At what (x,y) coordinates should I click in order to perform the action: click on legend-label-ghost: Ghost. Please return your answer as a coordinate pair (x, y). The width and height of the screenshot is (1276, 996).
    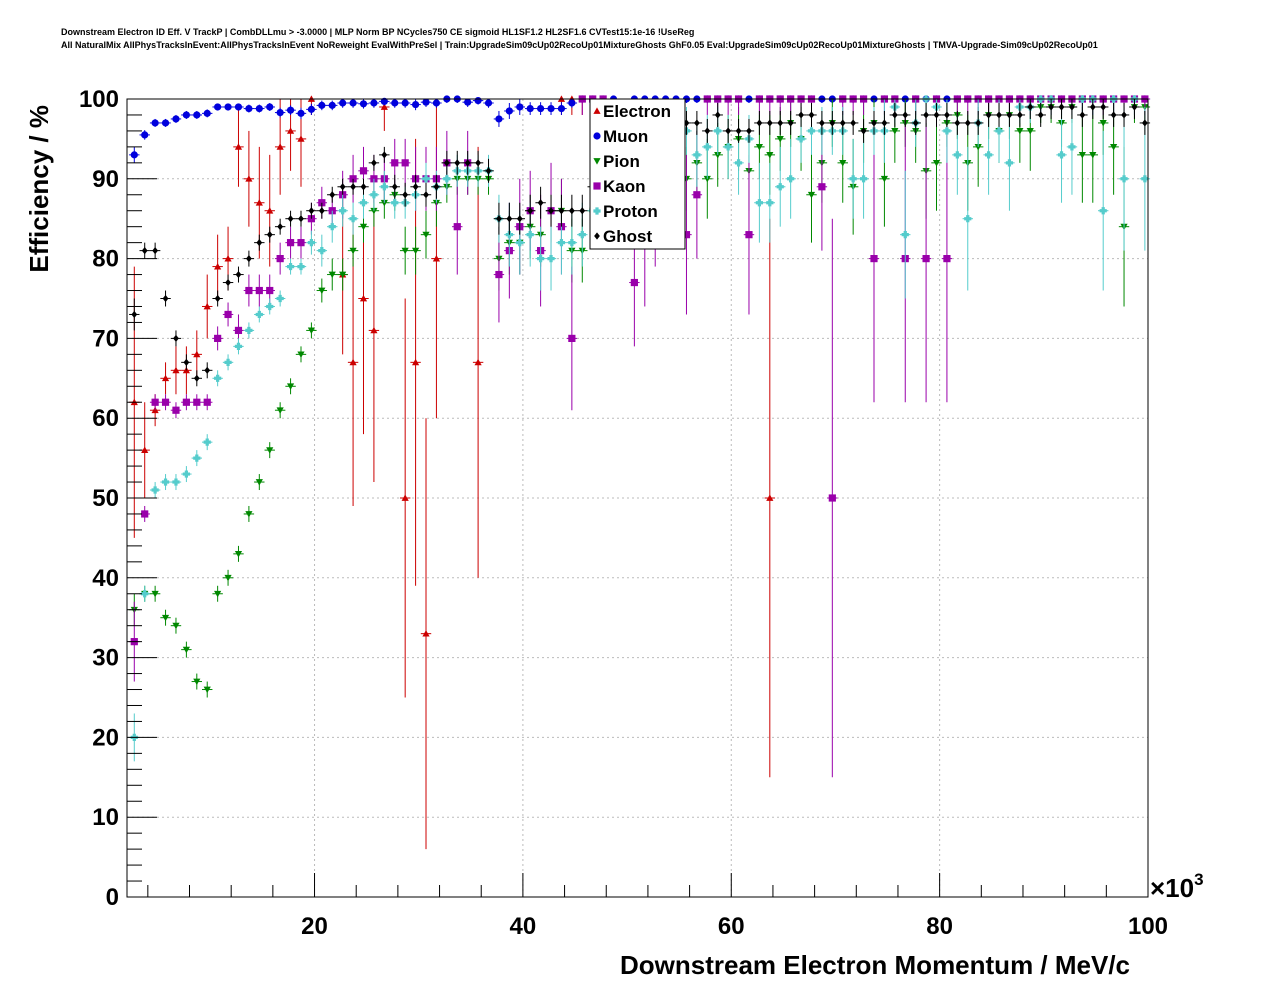
    Looking at the image, I should click on (627, 236).